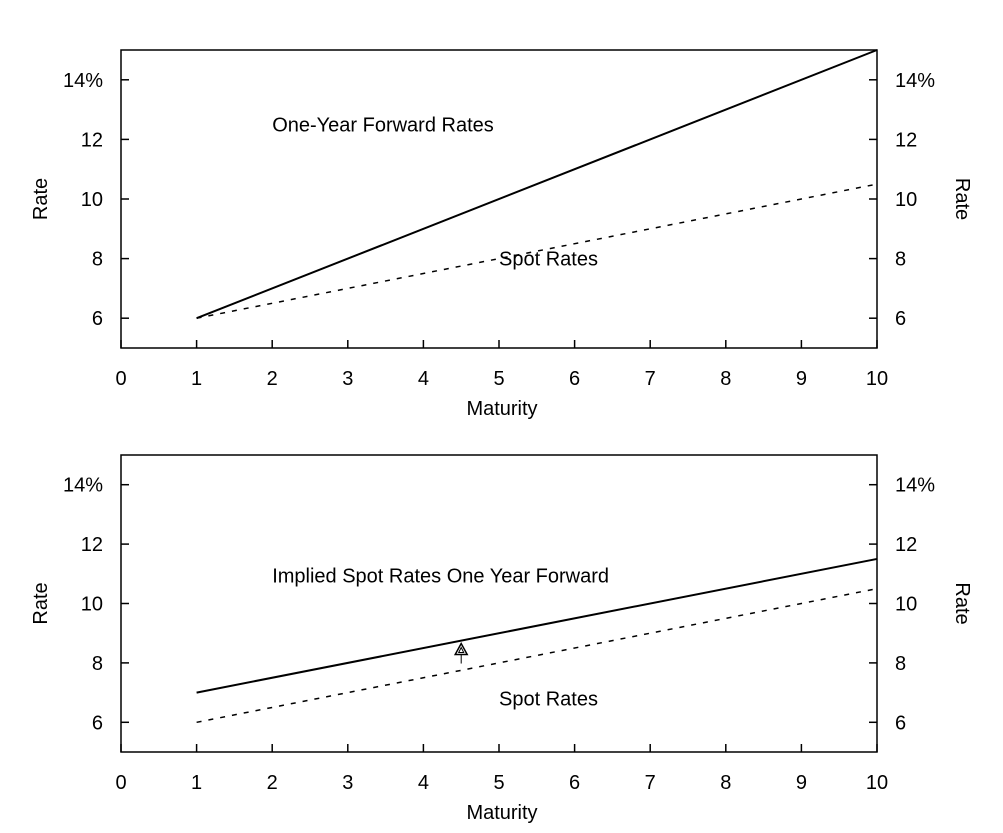 The image size is (1003, 833). I want to click on series-annotation: Implied Spot Rates One Year Forward, so click(440, 576).